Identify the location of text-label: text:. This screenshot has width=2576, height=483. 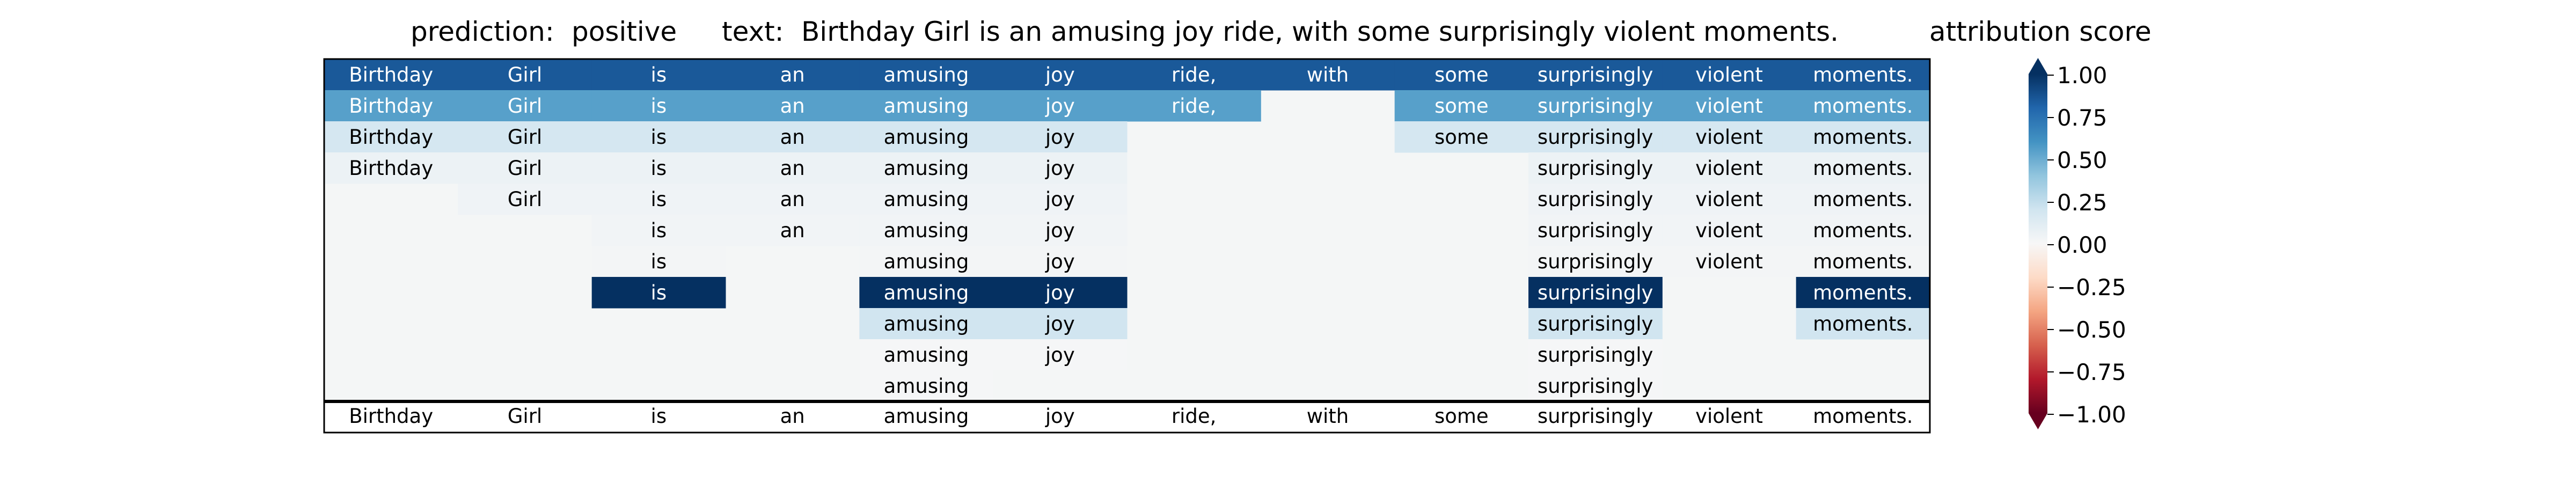
(753, 31).